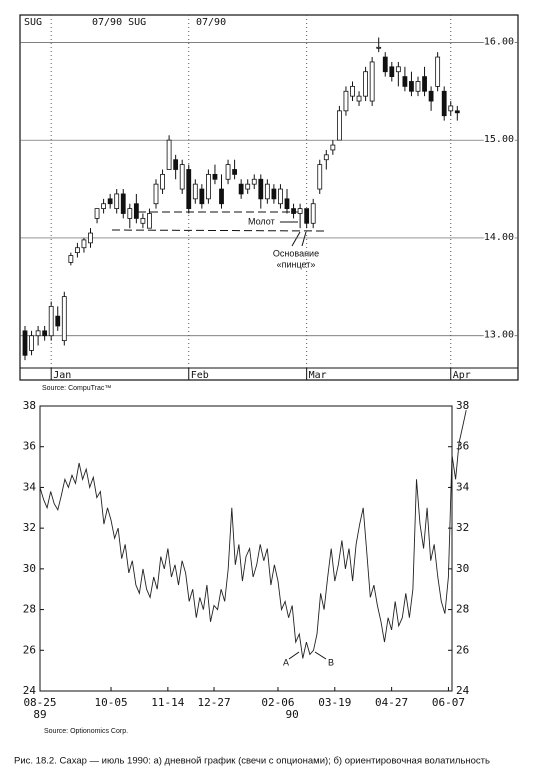 This screenshot has height=774, width=533. I want to click on x-tick-label: 03-19, so click(334, 702).